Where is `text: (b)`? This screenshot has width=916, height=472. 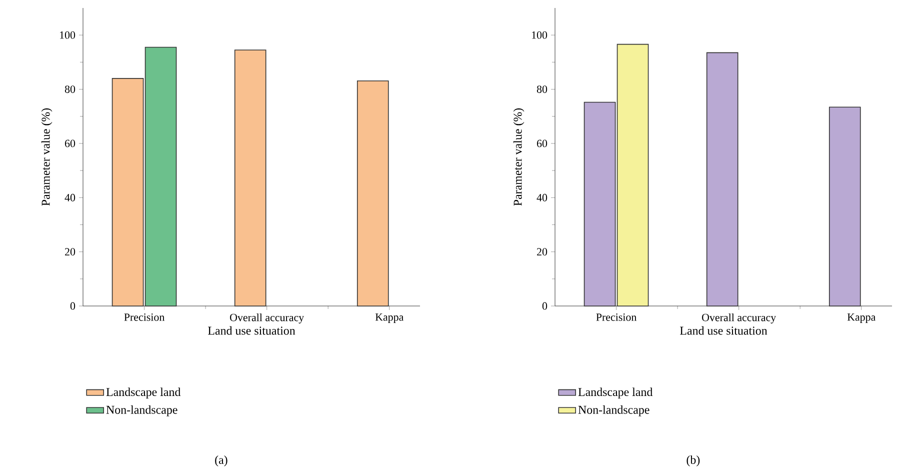 text: (b) is located at coordinates (693, 461).